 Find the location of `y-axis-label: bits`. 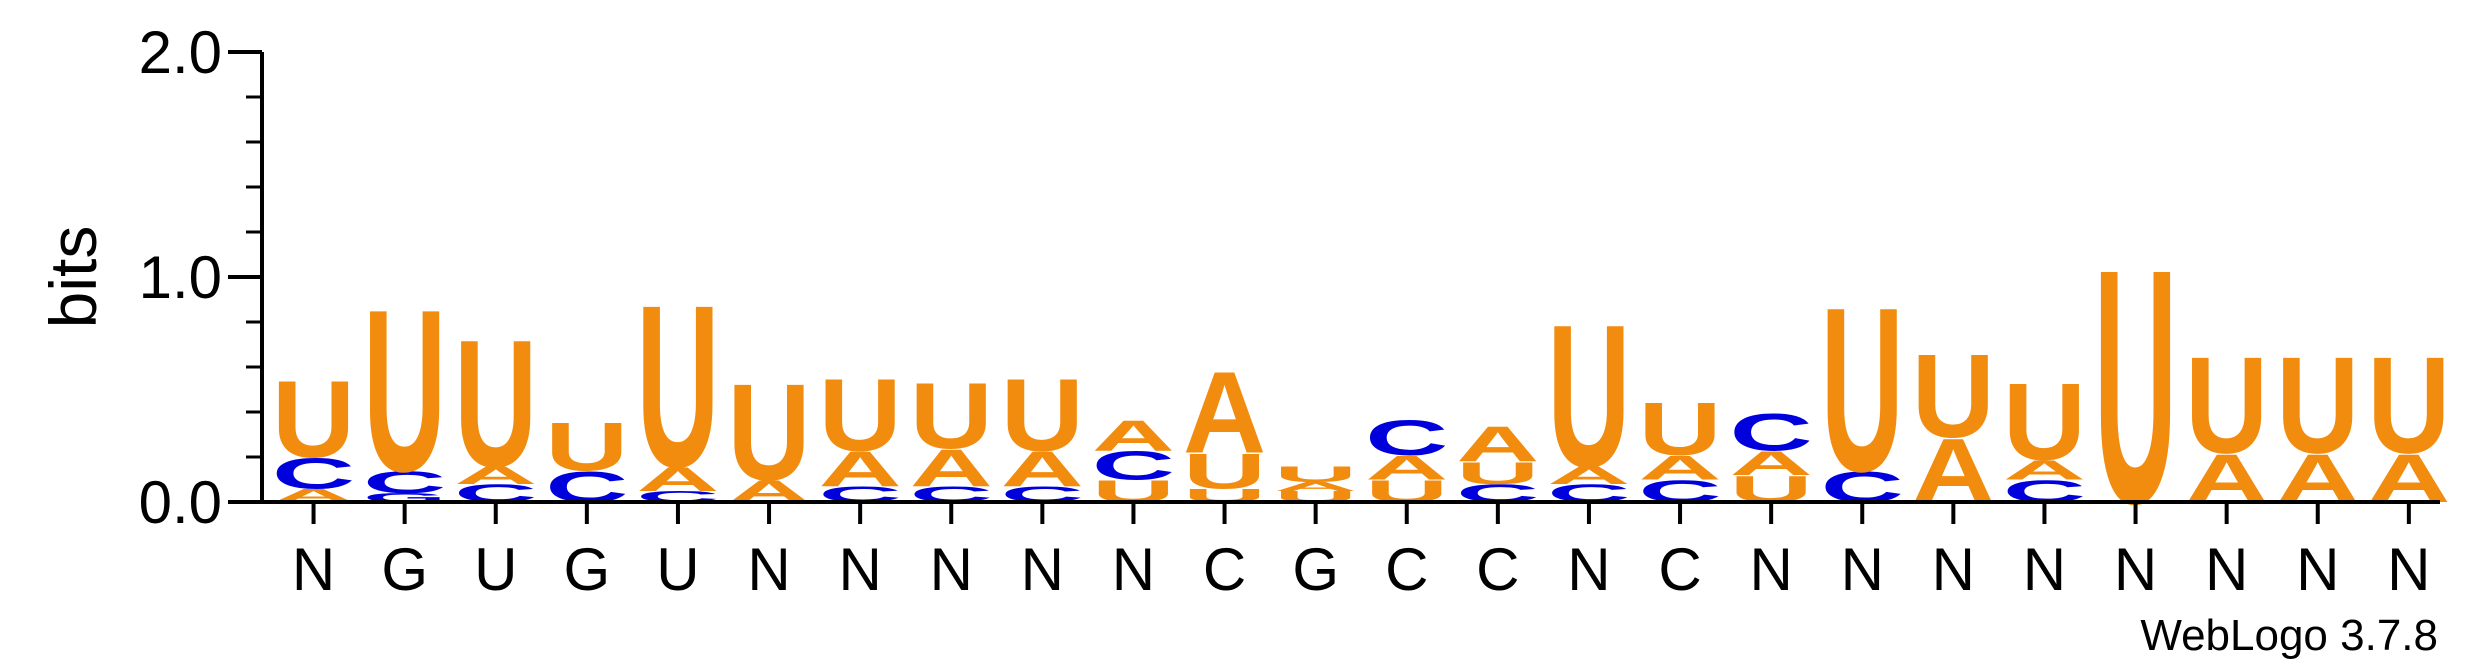

y-axis-label: bits is located at coordinates (73, 277).